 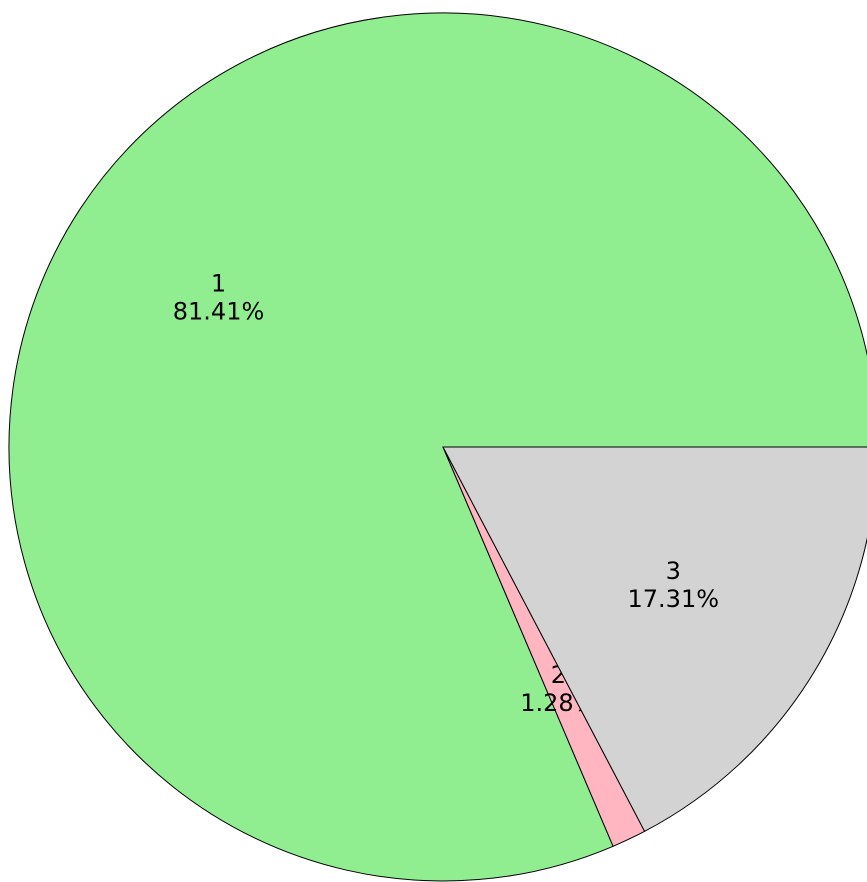 What do you see at coordinates (219, 312) in the screenshot?
I see `slice-value-label: 81.41%` at bounding box center [219, 312].